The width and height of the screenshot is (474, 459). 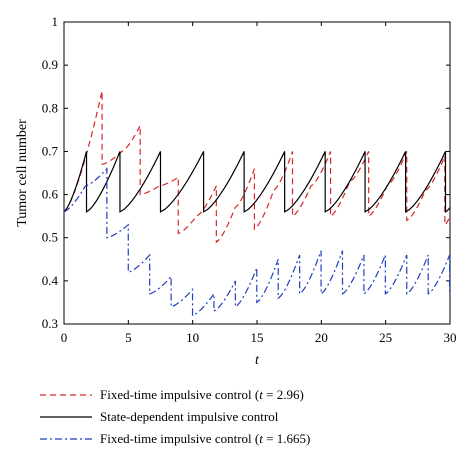 What do you see at coordinates (66, 439) in the screenshot?
I see `legend-swatch-dashdot-blue` at bounding box center [66, 439].